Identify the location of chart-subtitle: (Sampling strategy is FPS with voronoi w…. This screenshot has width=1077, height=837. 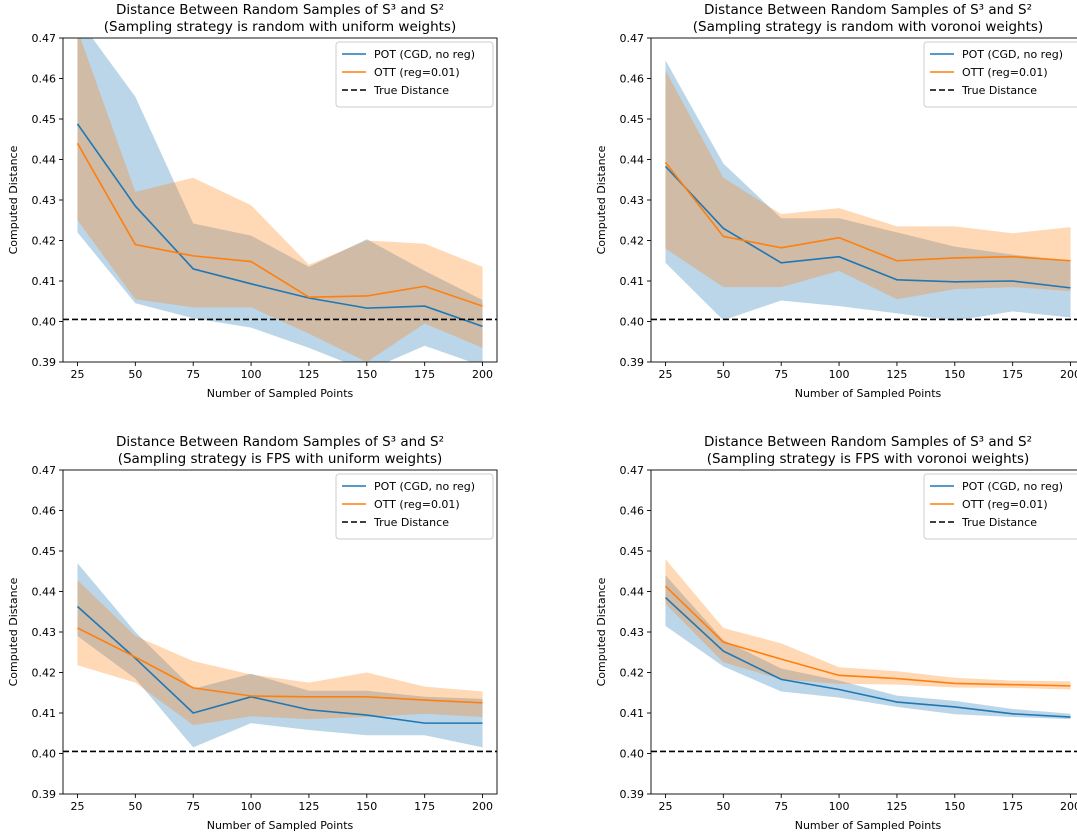
(868, 459).